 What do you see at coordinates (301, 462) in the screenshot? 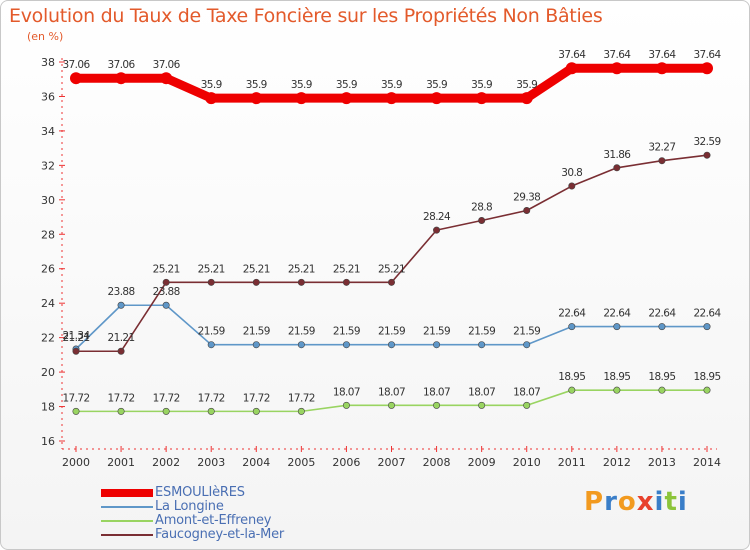
I see `x-tick-label: 2005` at bounding box center [301, 462].